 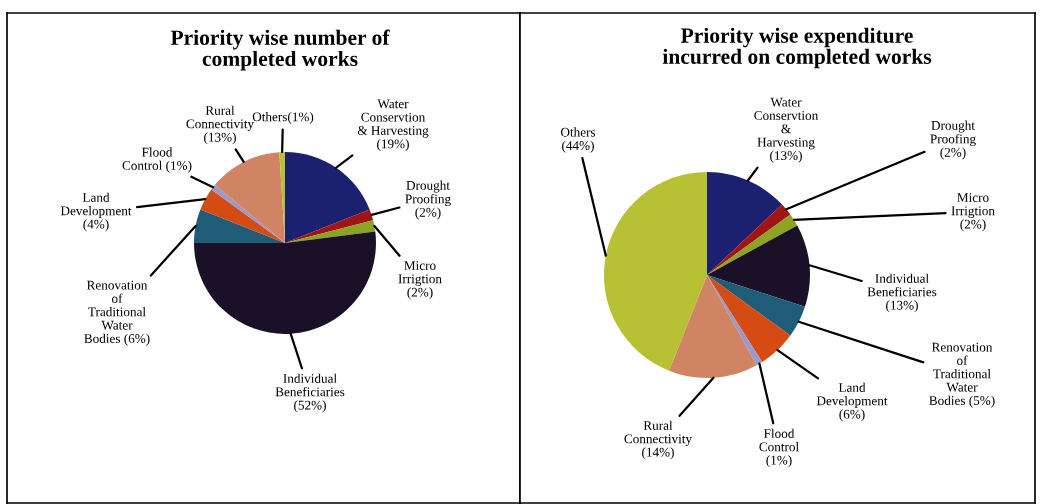 I want to click on slice-label: Individual Beneficiaries (13%), so click(x=902, y=293).